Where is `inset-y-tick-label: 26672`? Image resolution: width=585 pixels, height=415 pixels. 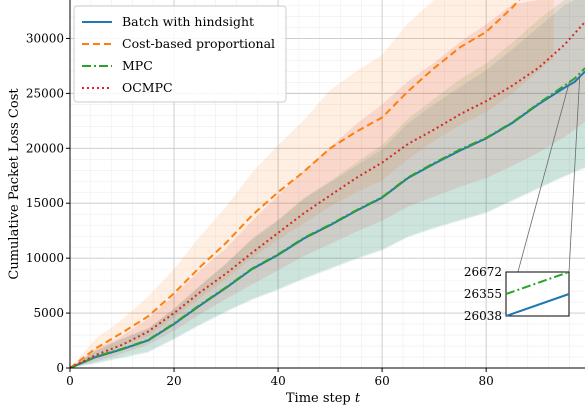 inset-y-tick-label: 26672 is located at coordinates (483, 272).